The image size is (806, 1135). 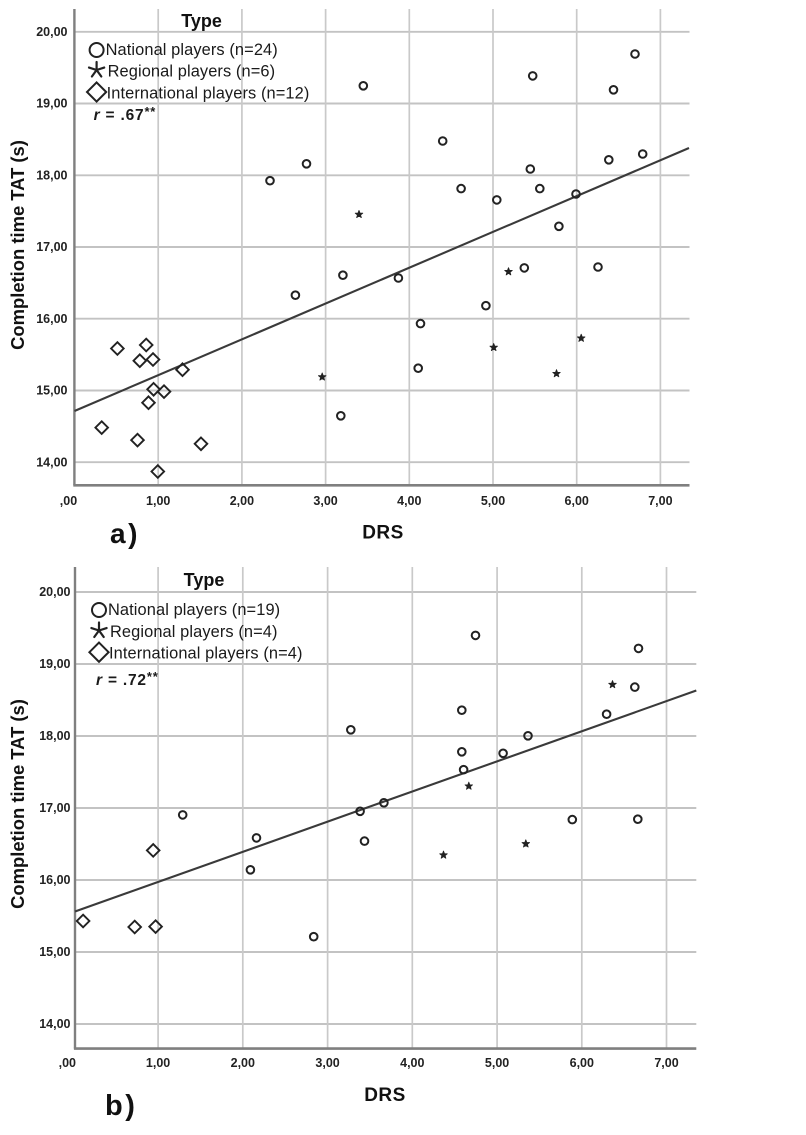 I want to click on svg-text: Regional players (n=6), so click(x=192, y=72).